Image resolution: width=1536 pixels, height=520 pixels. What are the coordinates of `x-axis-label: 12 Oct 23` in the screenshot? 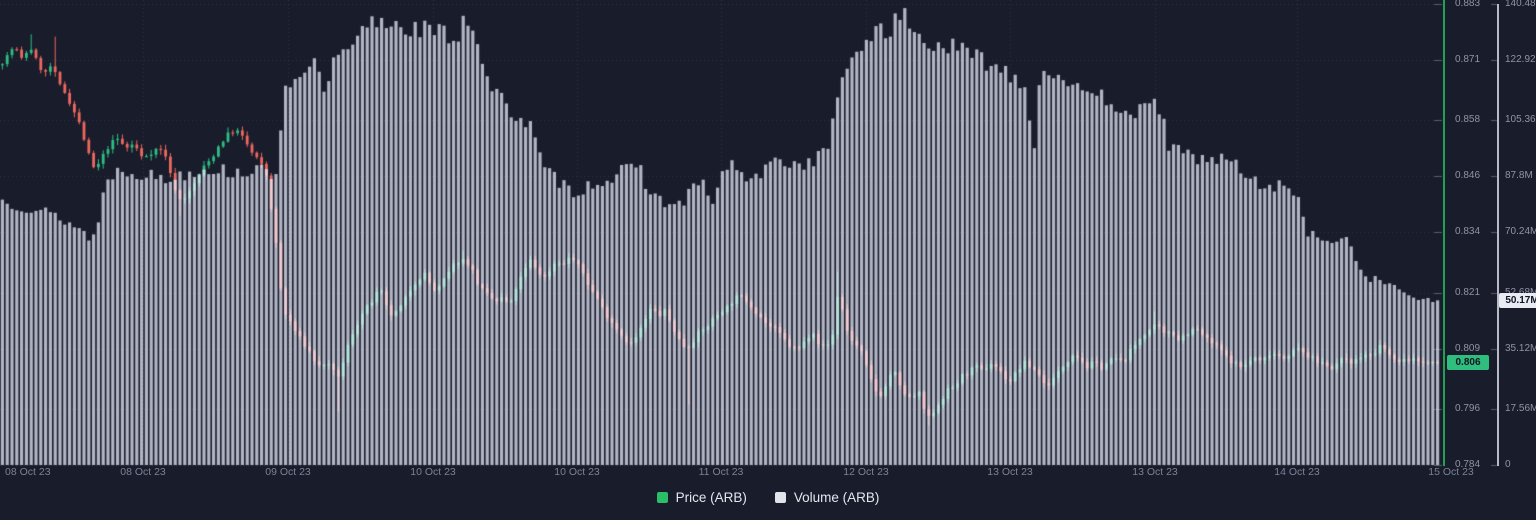 It's located at (866, 472).